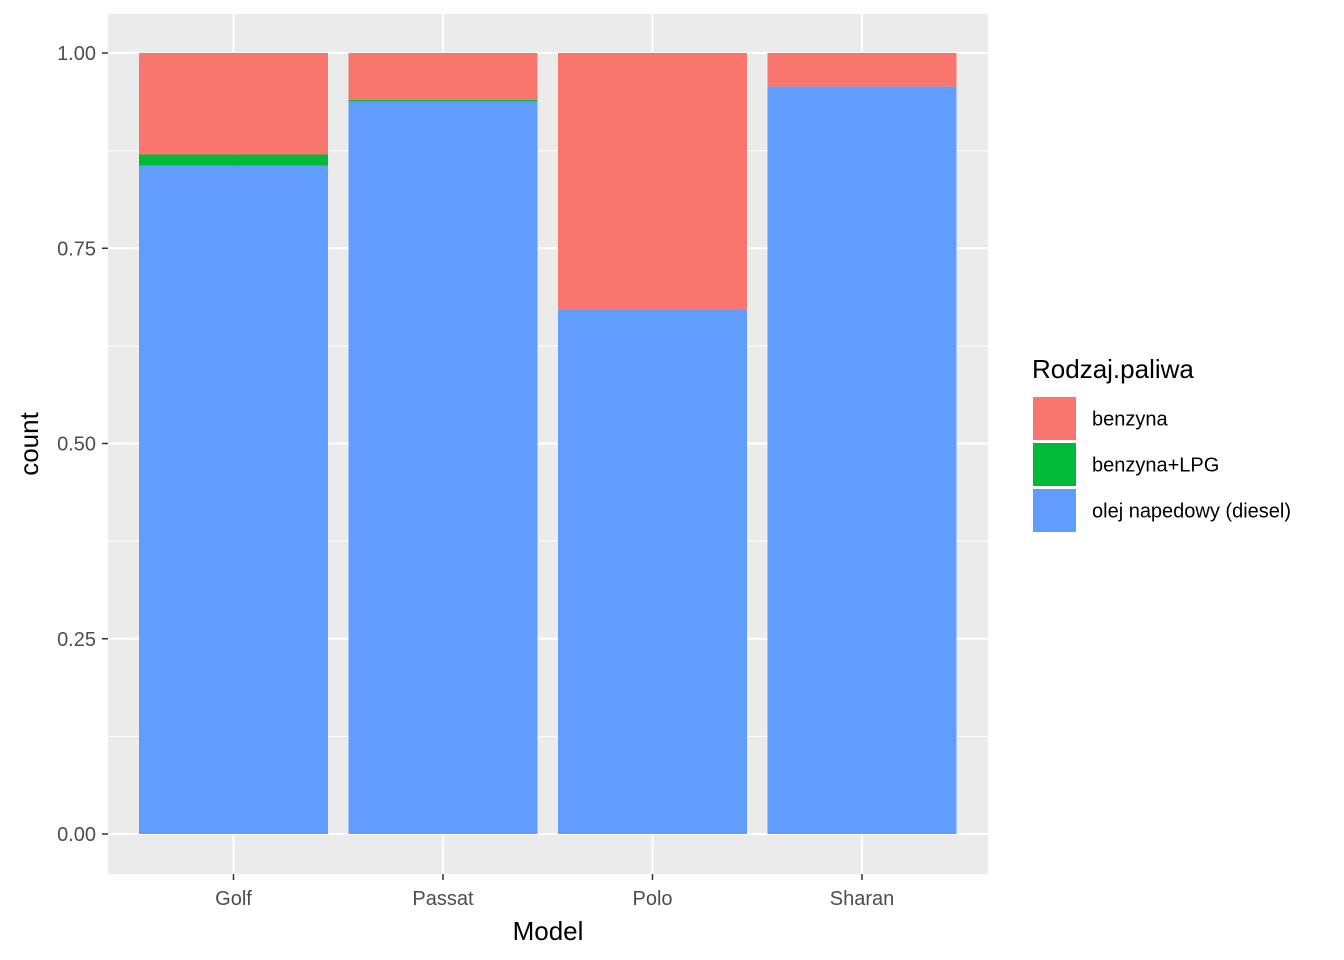  What do you see at coordinates (1191, 512) in the screenshot?
I see `legend-label: olej napedowy (diesel)` at bounding box center [1191, 512].